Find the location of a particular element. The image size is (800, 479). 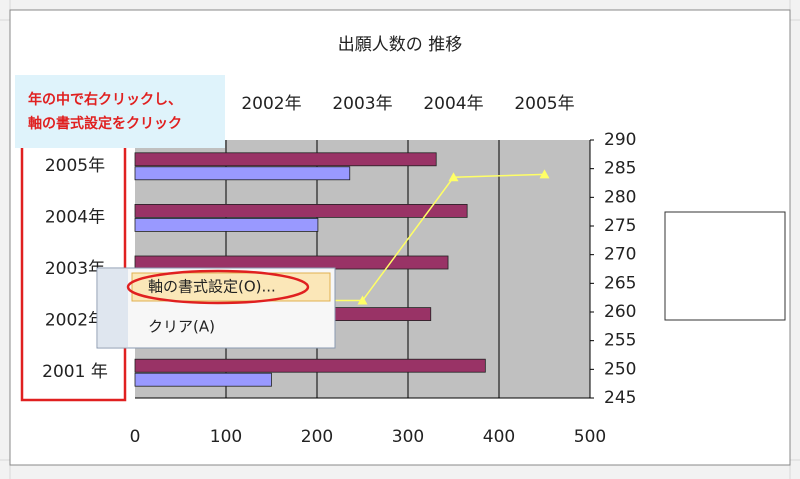

x-tick-label: 400 is located at coordinates (499, 437).